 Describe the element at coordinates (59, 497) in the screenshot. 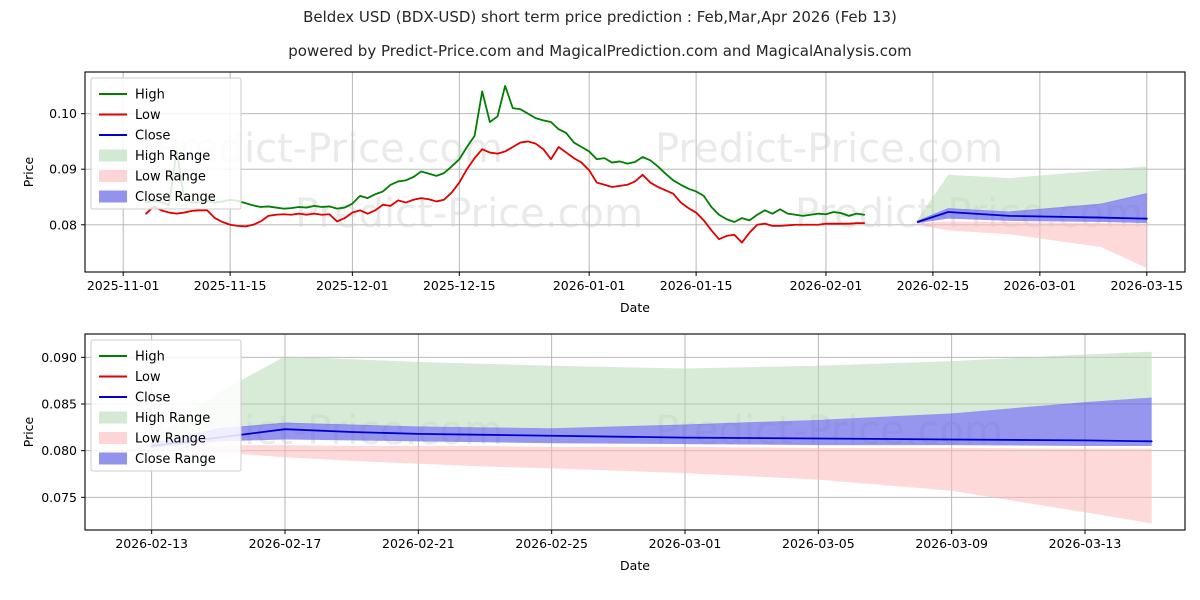

I see `y-tick-label: 0.075` at that location.